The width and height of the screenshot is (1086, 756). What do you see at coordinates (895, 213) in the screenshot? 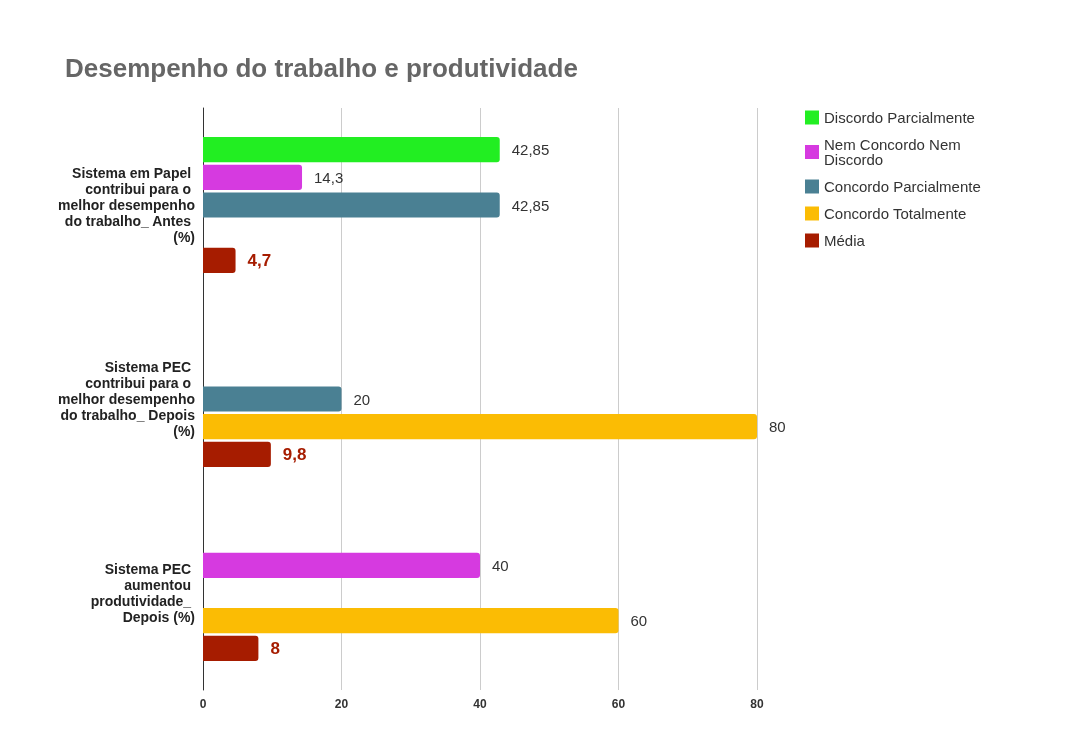
I see `legend-label: Concordo Totalmente` at bounding box center [895, 213].